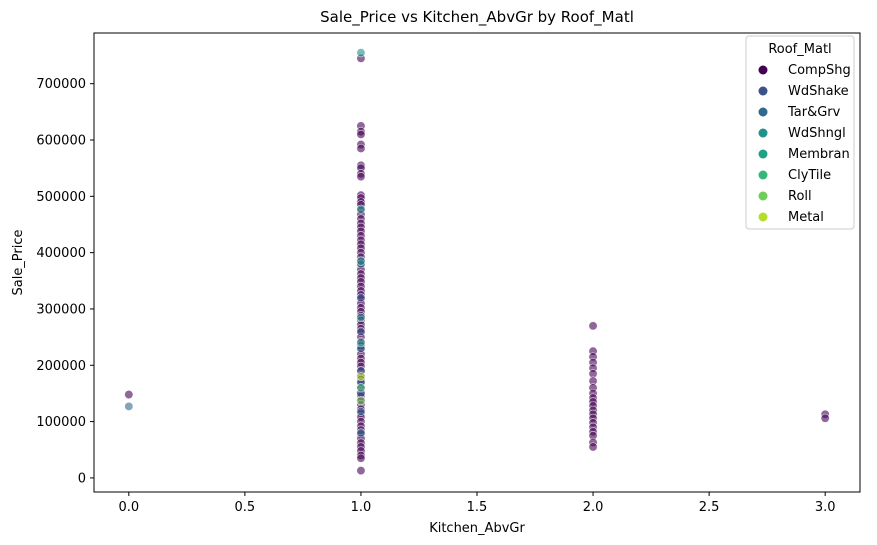  What do you see at coordinates (709, 507) in the screenshot?
I see `x-tick-label: 2.5` at bounding box center [709, 507].